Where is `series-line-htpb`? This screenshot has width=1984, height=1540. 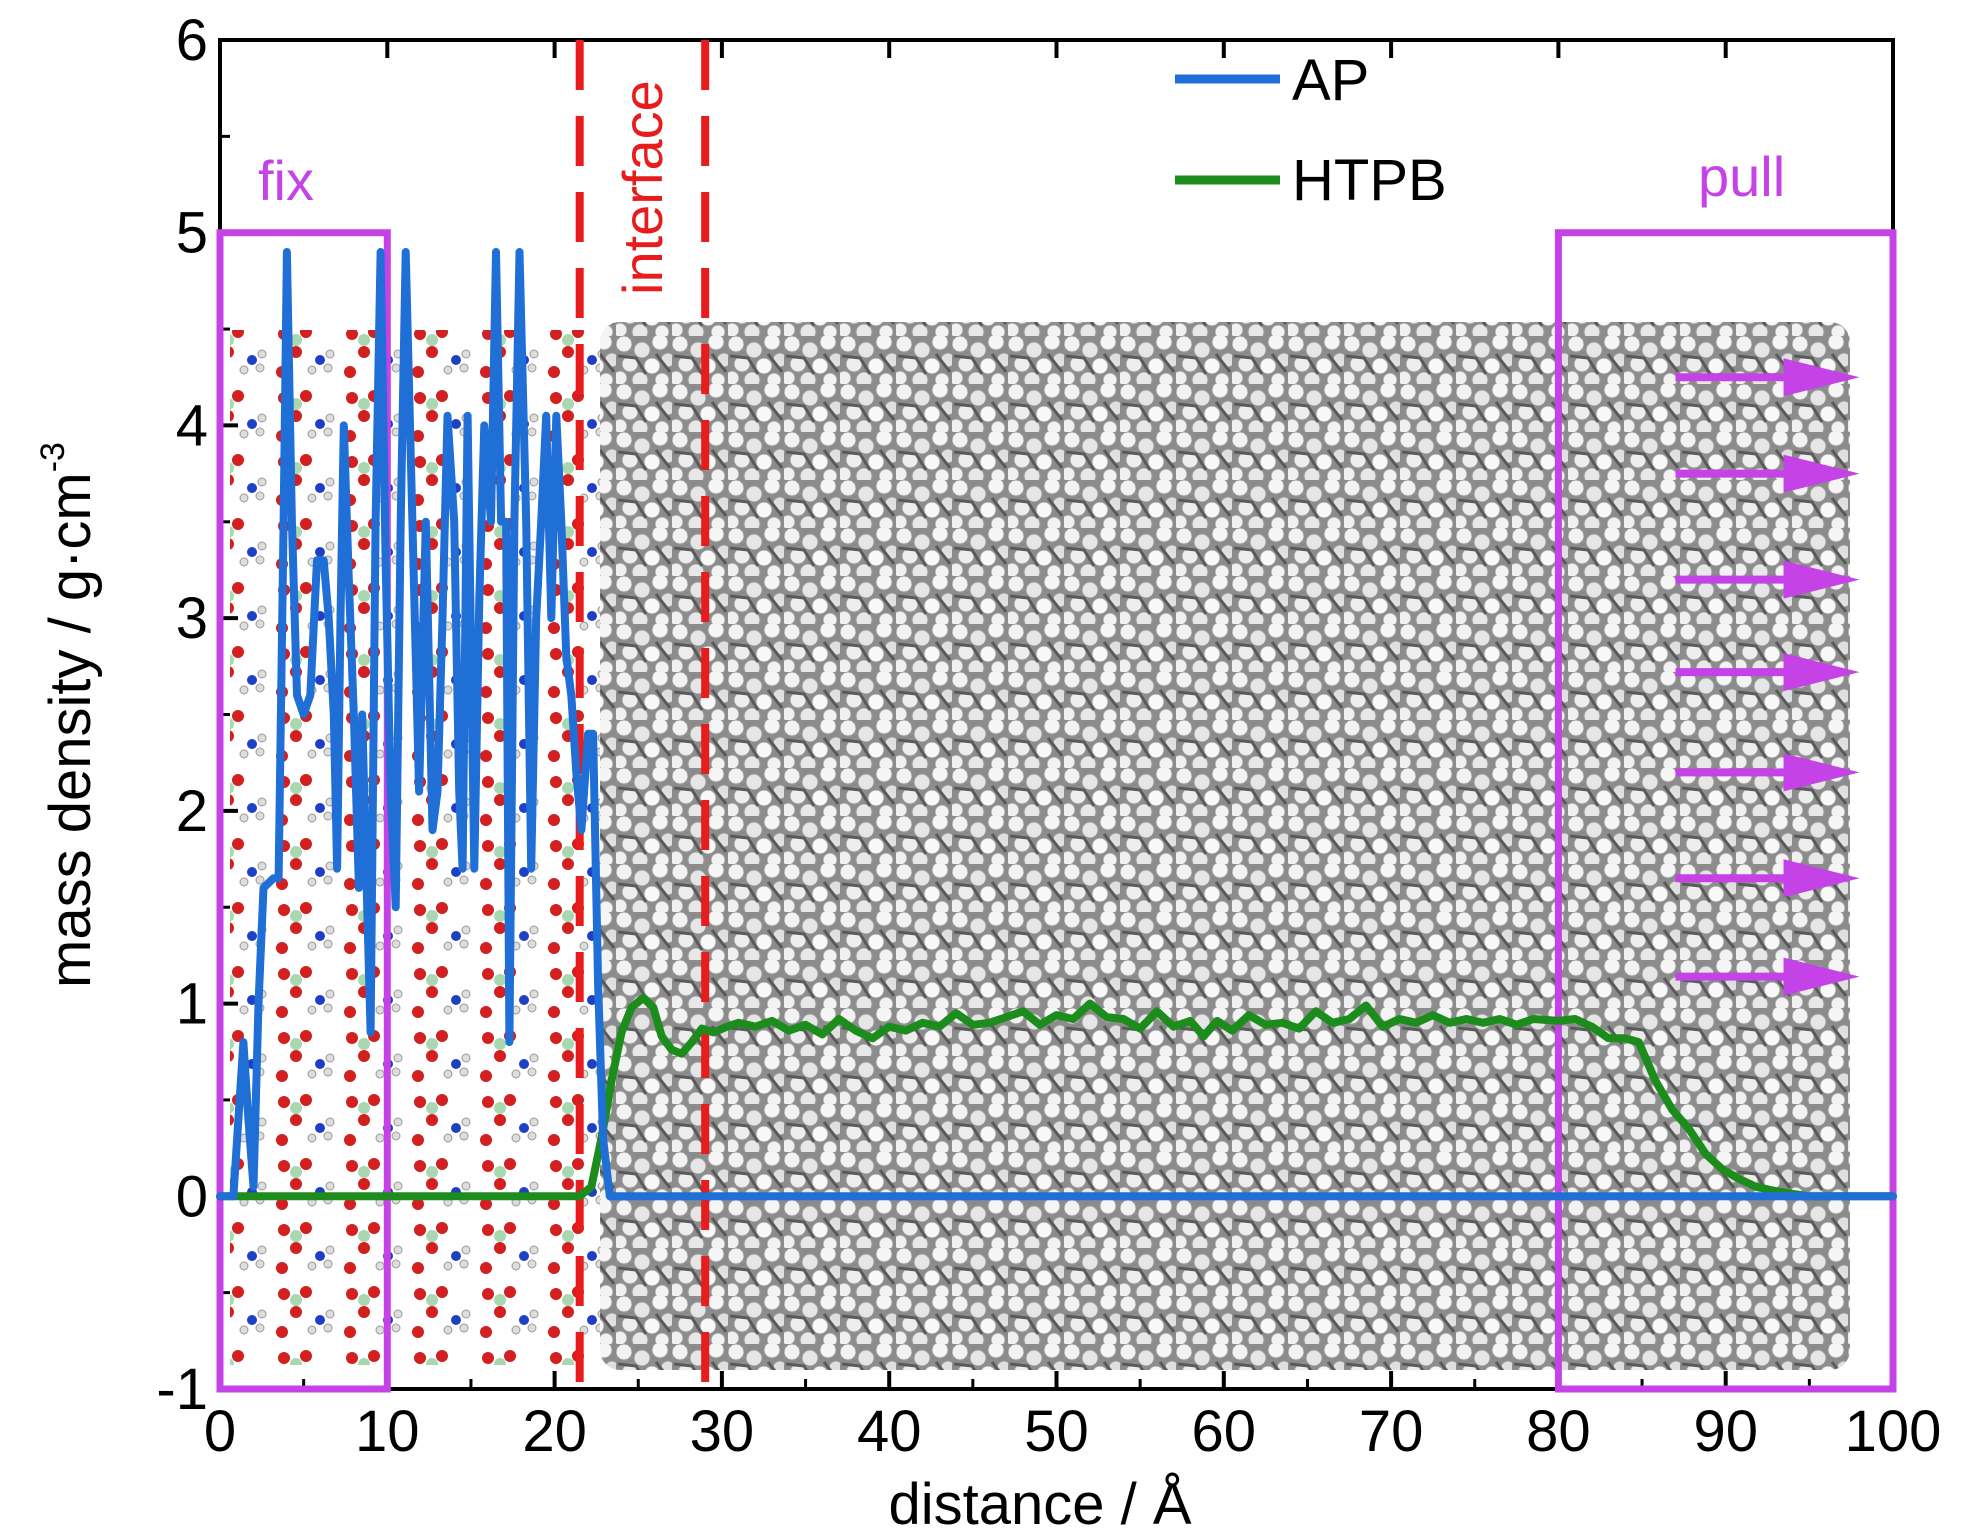
series-line-htpb is located at coordinates (1056, 1097).